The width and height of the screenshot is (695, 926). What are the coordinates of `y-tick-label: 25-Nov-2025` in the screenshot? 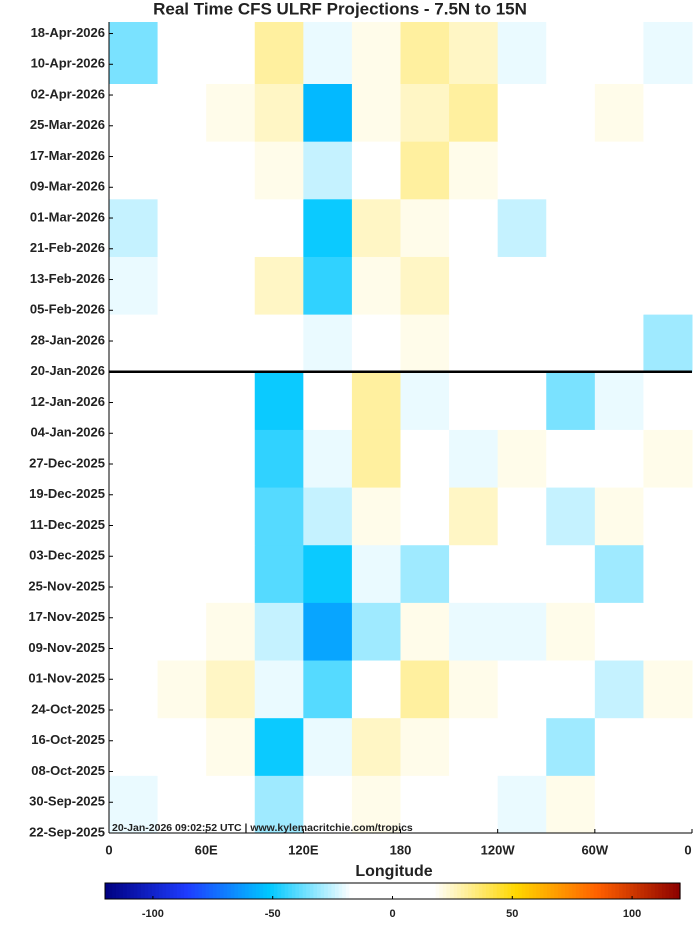 It's located at (66, 585).